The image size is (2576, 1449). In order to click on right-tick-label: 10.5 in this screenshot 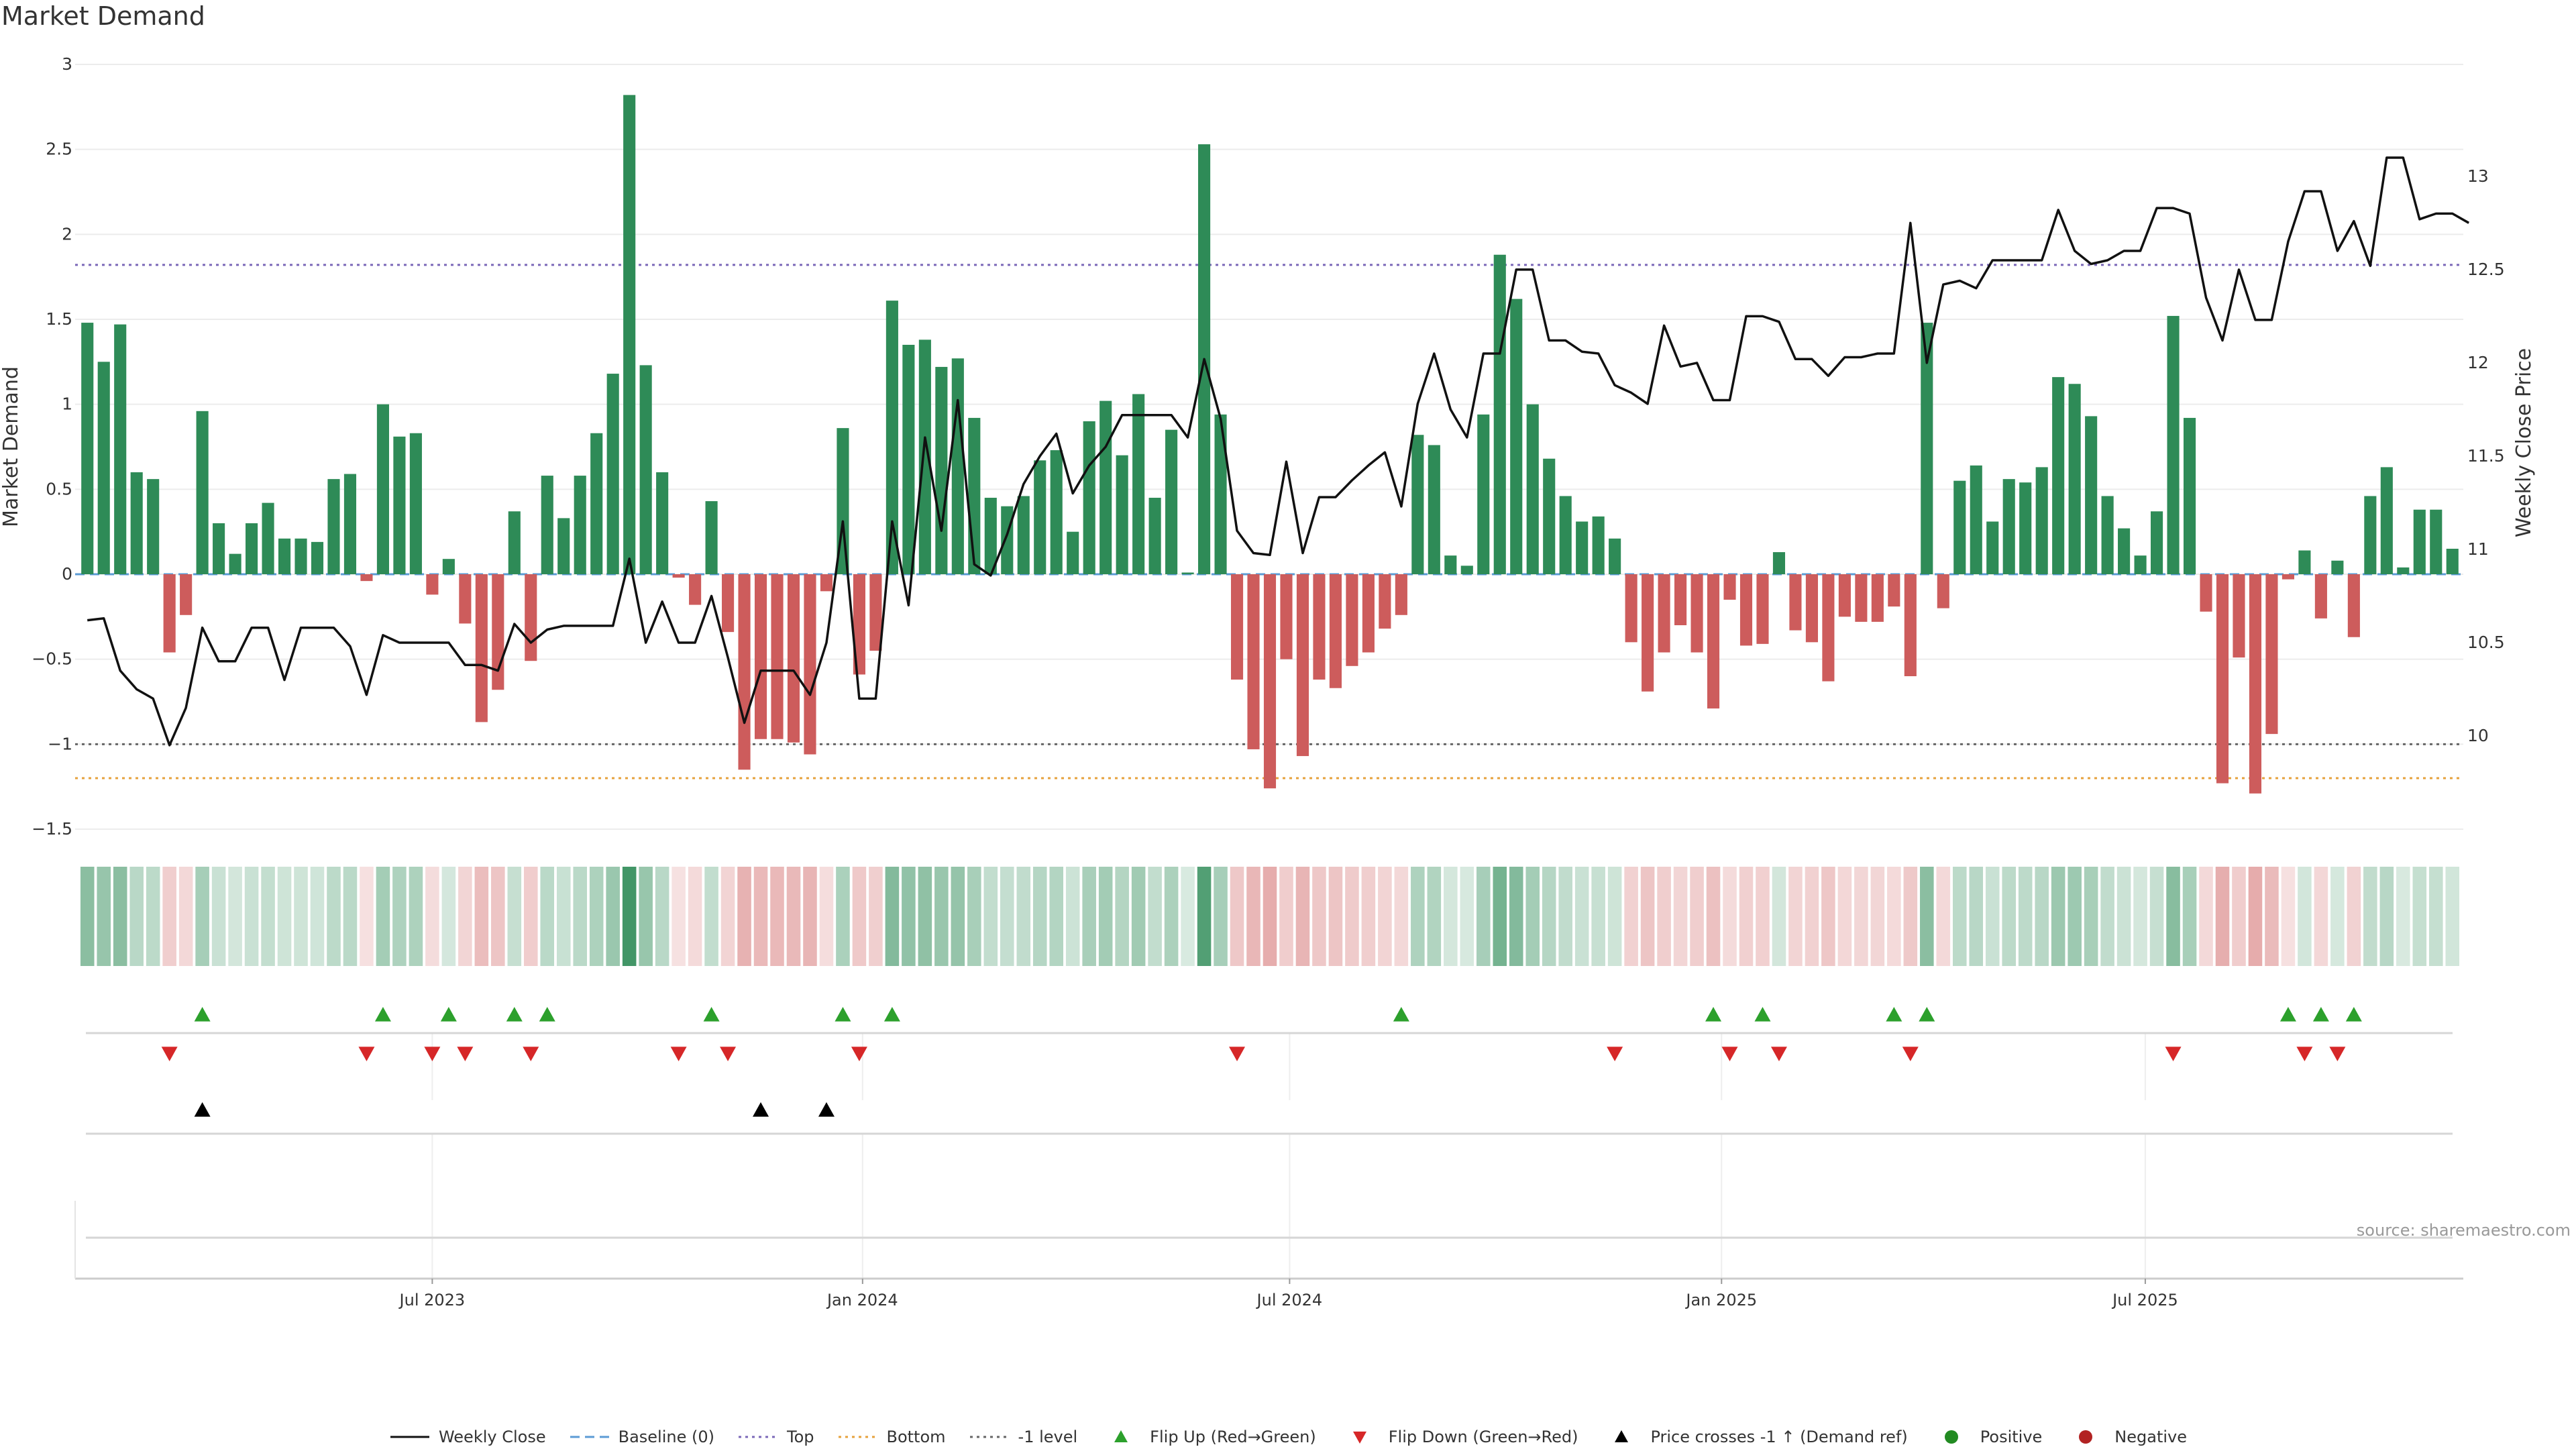, I will do `click(2486, 642)`.